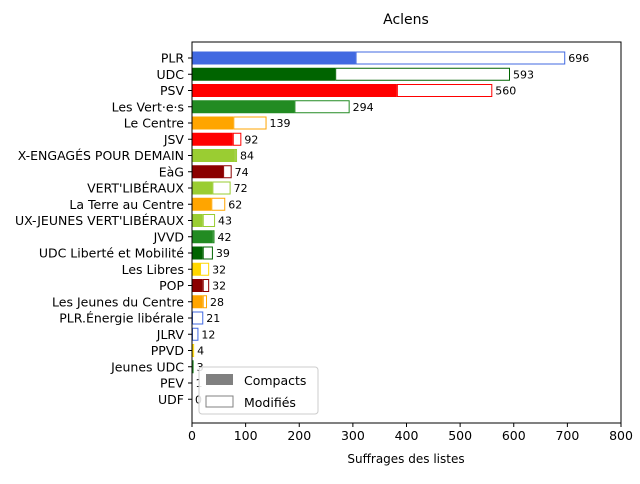 The height and width of the screenshot is (484, 640). Describe the element at coordinates (505, 91) in the screenshot. I see `value-label-psv: 560` at that location.